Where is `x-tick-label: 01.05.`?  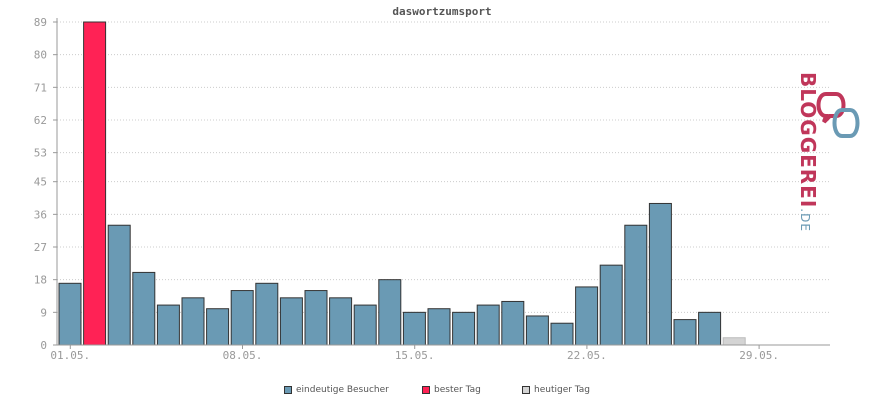 x-tick-label: 01.05. is located at coordinates (70, 355).